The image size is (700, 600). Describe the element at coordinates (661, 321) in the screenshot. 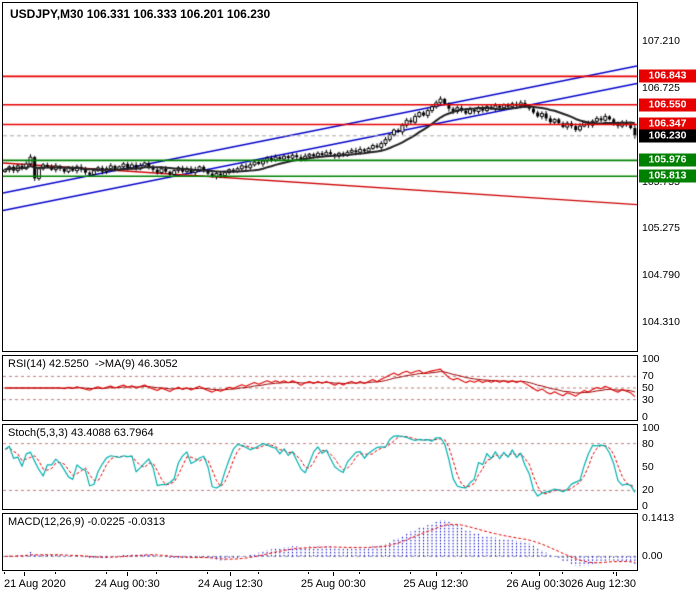

I see `price-axis-tick: 104.310` at that location.